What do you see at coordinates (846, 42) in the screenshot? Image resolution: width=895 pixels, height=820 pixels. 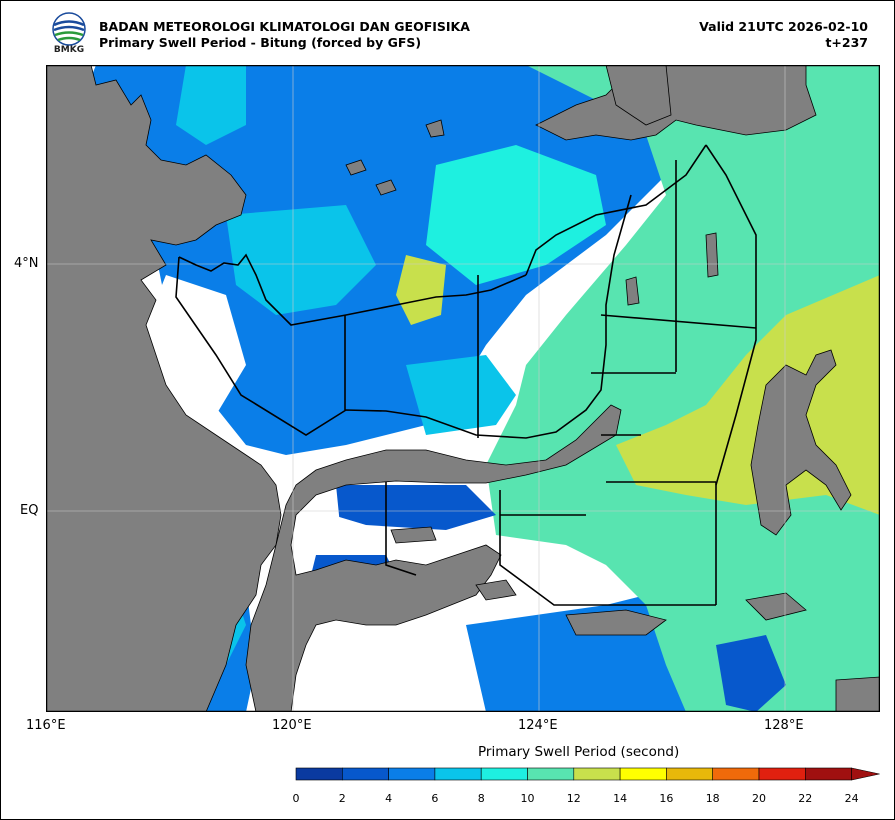 I see `forecast-step: t+237` at bounding box center [846, 42].